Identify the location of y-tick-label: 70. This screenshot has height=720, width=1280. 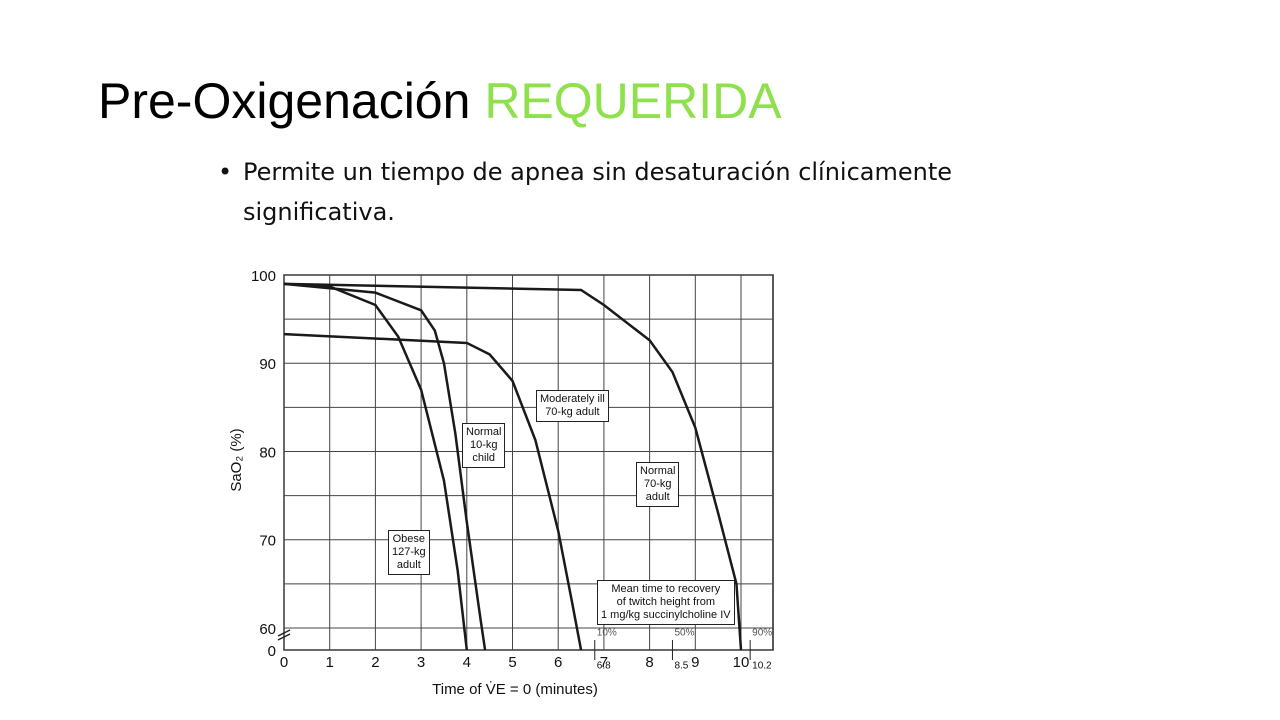
(267, 541).